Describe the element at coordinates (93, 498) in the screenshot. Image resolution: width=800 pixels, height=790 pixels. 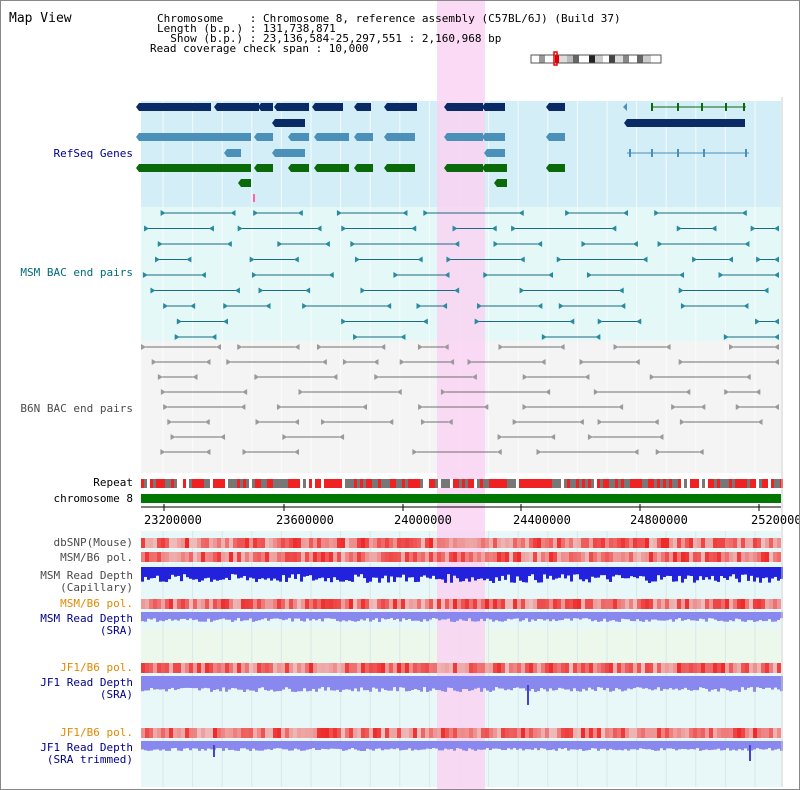
I see `track-label-chromosome: chromosome 8` at that location.